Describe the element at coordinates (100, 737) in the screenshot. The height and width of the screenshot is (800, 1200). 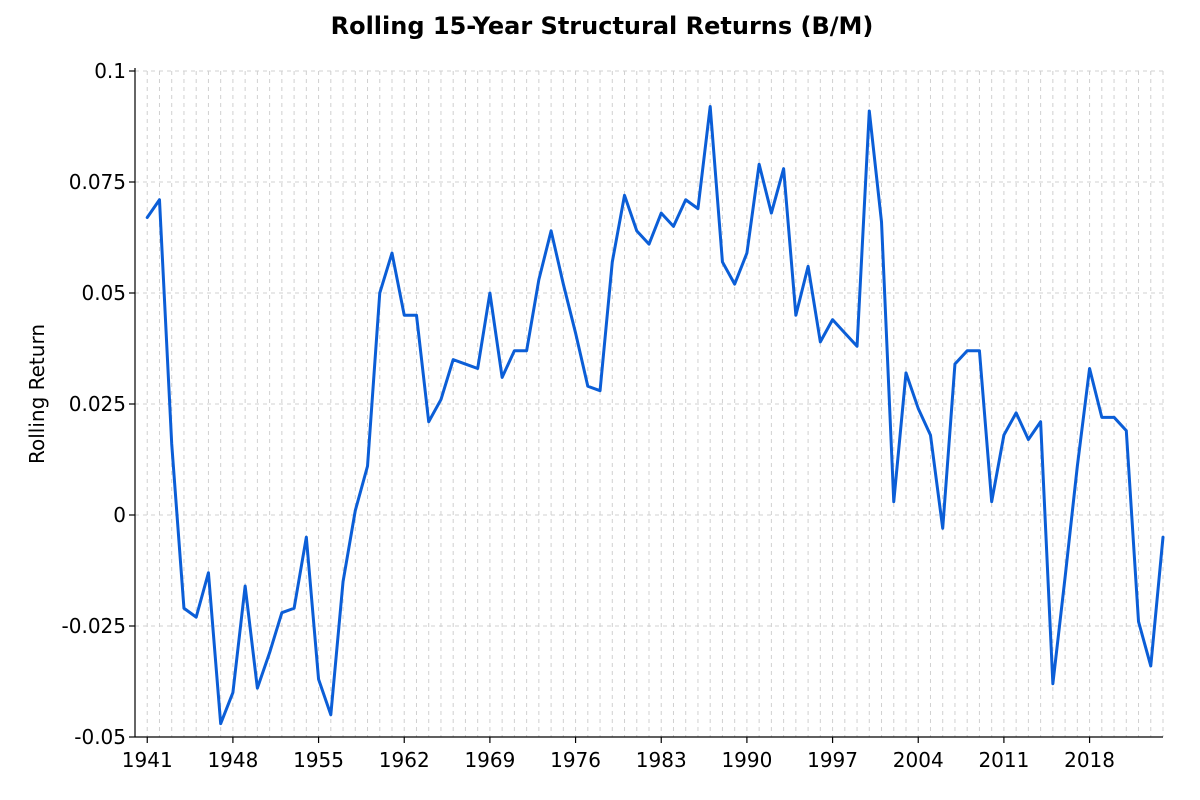
I see `y-tick-label: -0.05` at that location.